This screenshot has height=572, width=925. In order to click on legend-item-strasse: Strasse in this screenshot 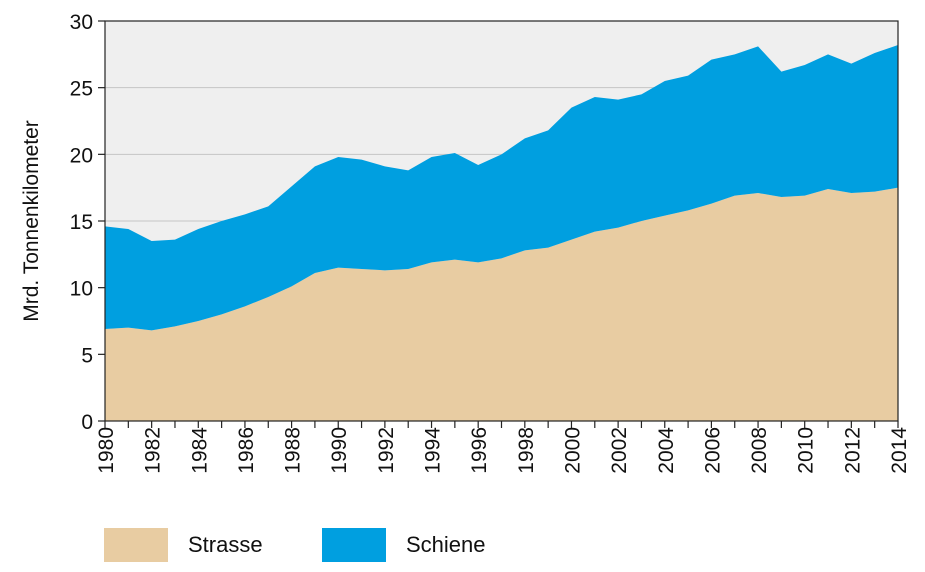, I will do `click(183, 545)`.